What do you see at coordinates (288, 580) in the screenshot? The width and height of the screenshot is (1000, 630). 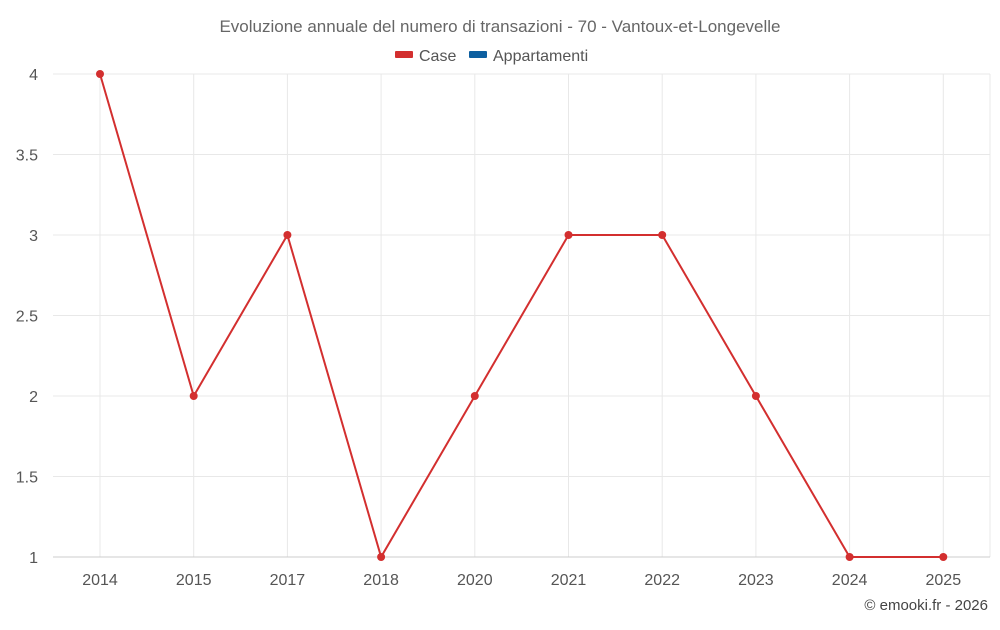 I see `x-tick-label: 2017` at bounding box center [288, 580].